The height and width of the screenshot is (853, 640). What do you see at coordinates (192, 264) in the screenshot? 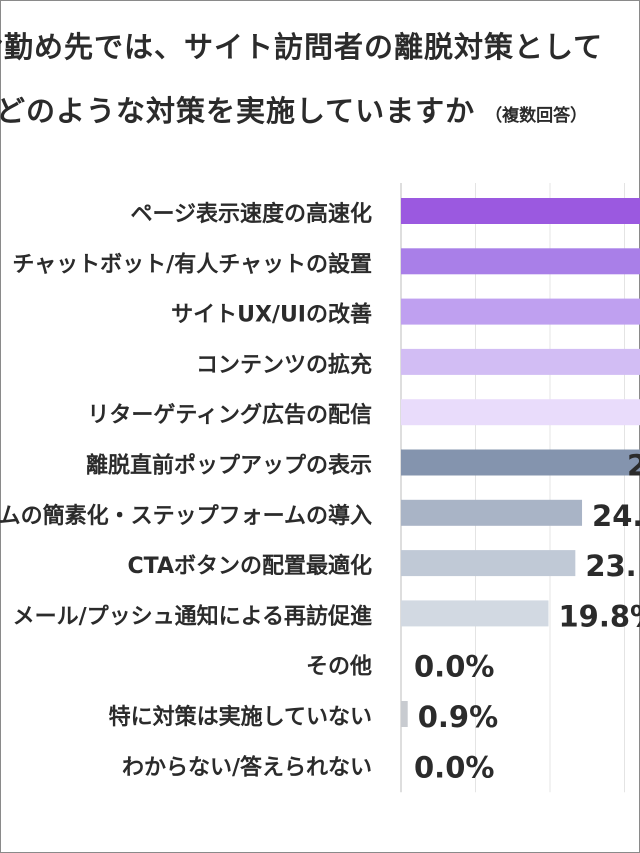
I see `category-label: チャットボット/有人チャットの設置` at bounding box center [192, 264].